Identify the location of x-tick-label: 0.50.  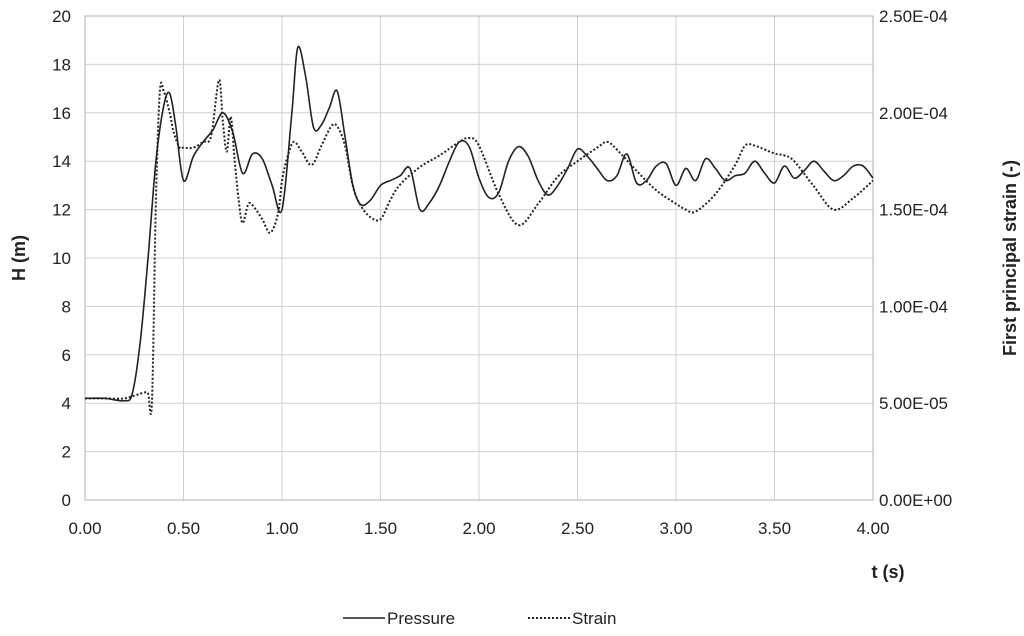
(183, 528).